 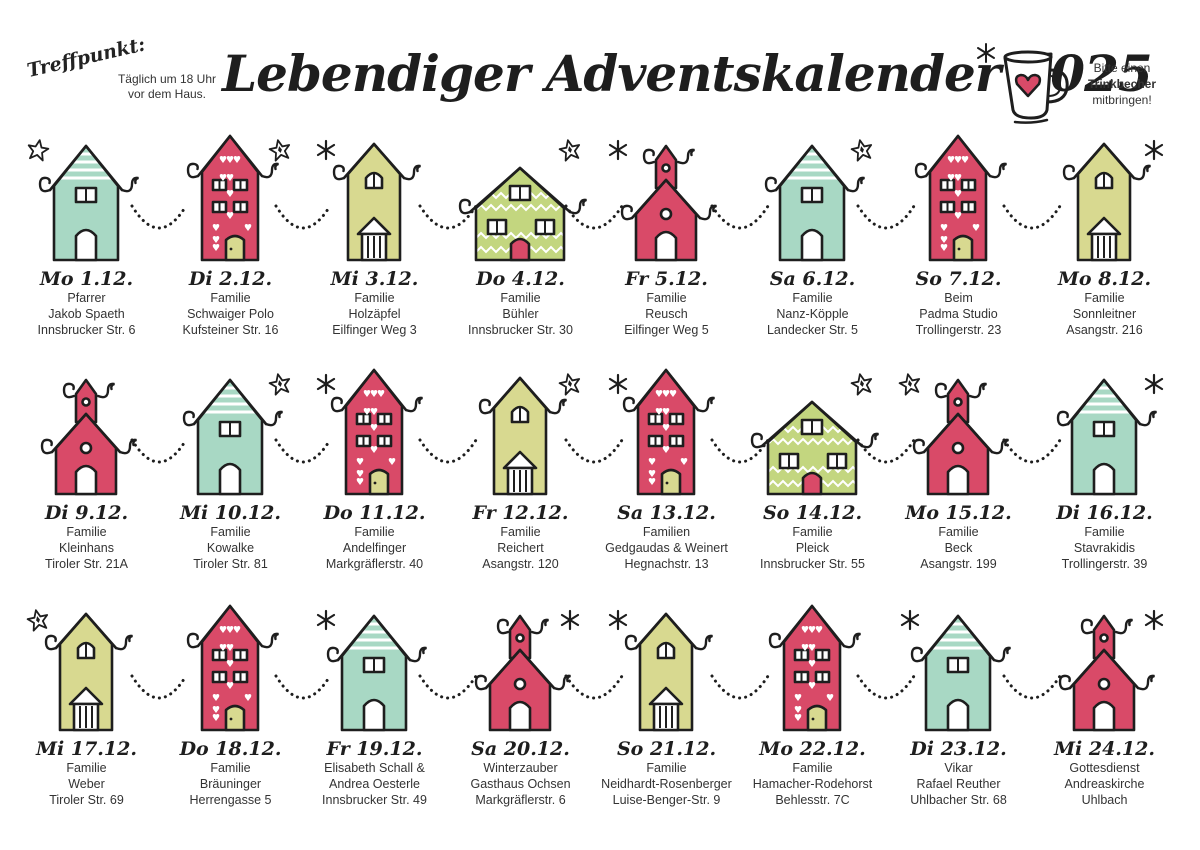 I want to click on day-label: So 21.12., so click(x=666, y=749).